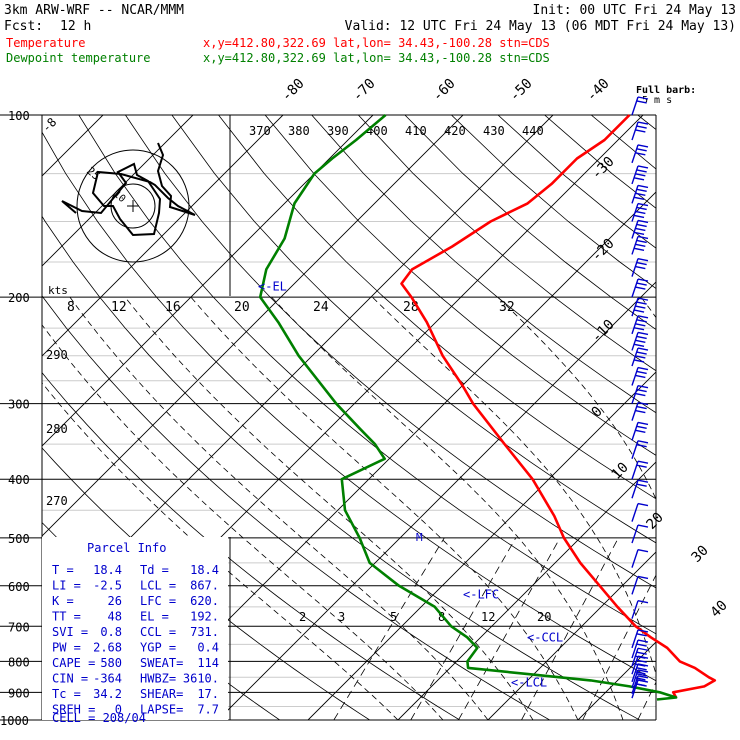  I want to click on level-m-label: M, so click(419, 537).